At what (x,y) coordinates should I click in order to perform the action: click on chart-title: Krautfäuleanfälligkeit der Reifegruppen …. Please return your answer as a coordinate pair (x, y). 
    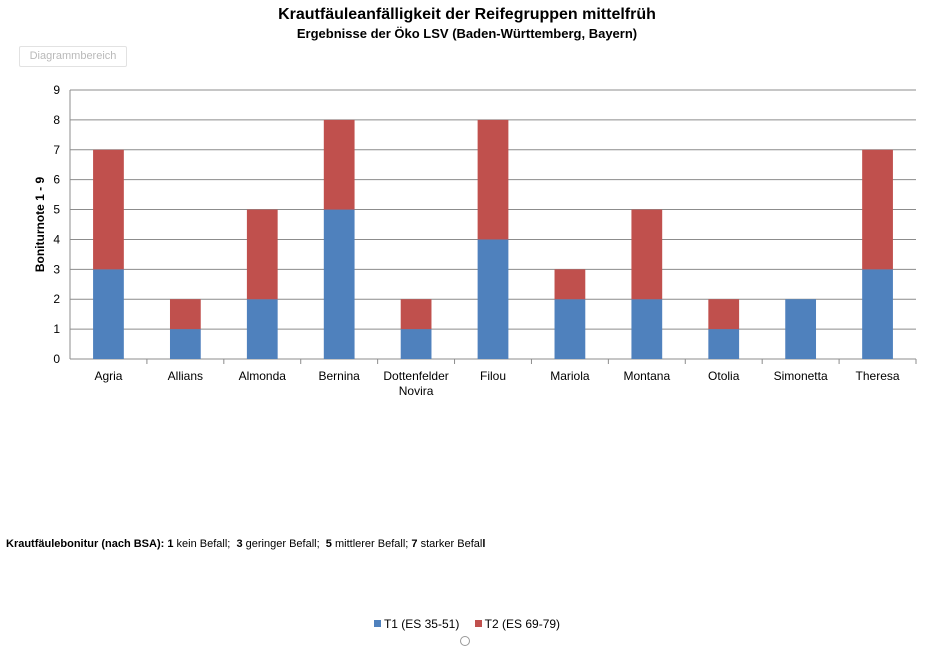
    Looking at the image, I should click on (467, 14).